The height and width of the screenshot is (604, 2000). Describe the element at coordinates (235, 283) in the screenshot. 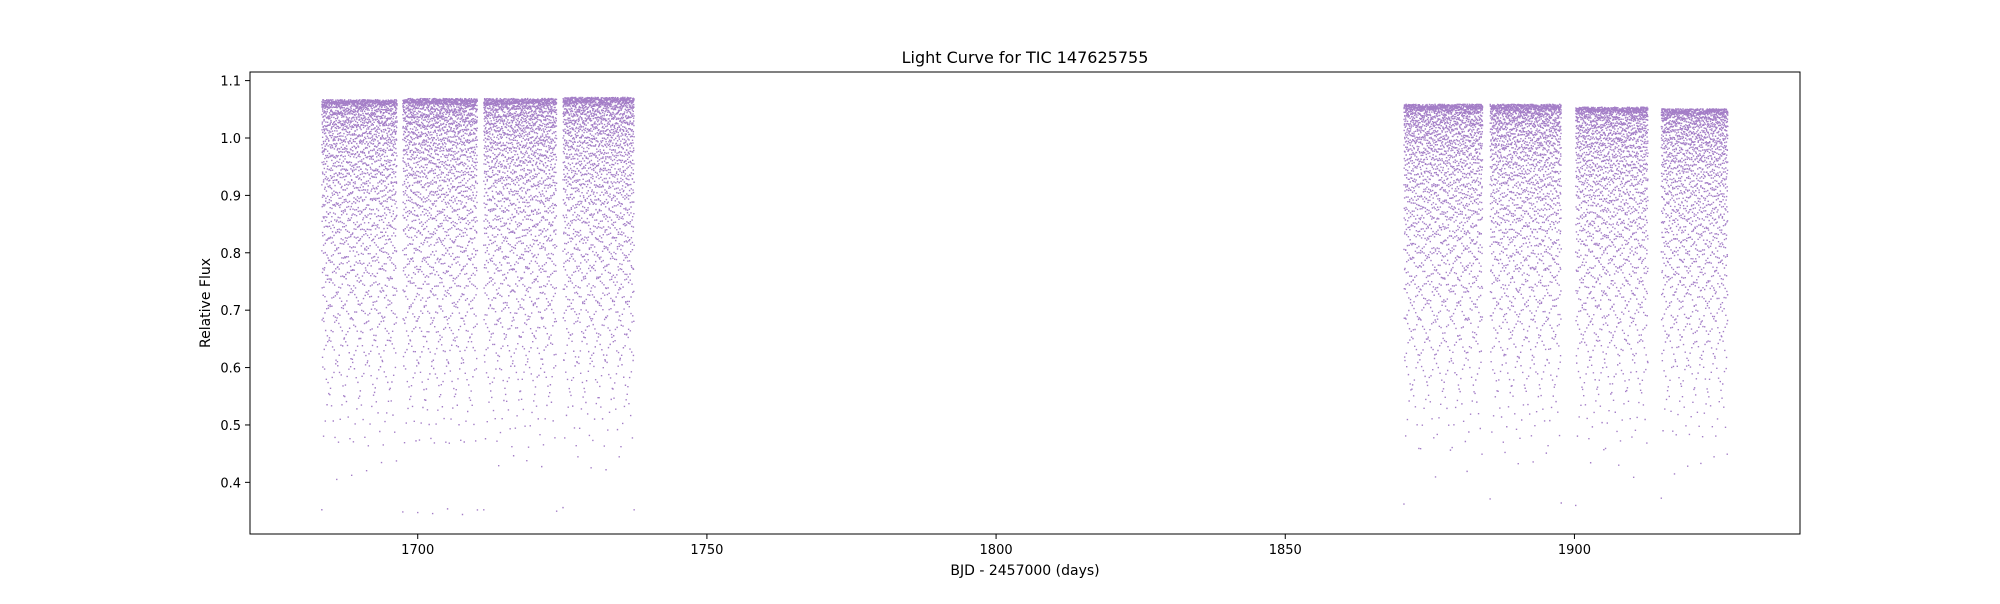

I see `y-axis-ticks: 0.4 0.5 0.6 0.7 0.8 0.9 1.0 1.1` at that location.